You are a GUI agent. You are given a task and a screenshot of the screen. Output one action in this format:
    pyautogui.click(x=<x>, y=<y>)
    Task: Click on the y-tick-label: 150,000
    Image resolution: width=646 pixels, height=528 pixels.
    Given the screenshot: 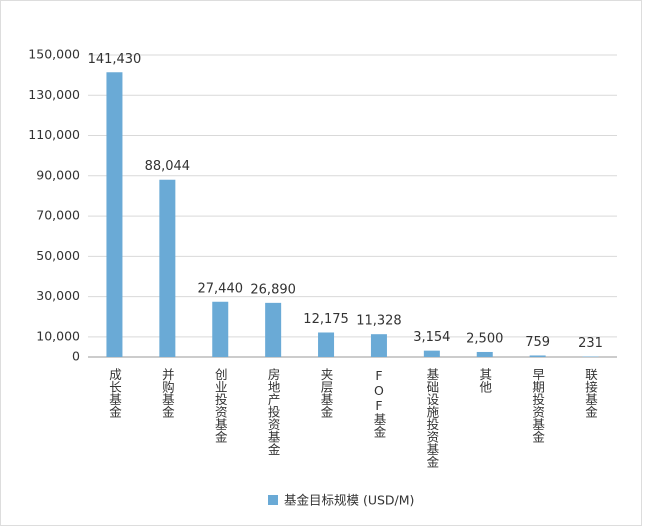 What is the action you would take?
    pyautogui.click(x=54, y=54)
    